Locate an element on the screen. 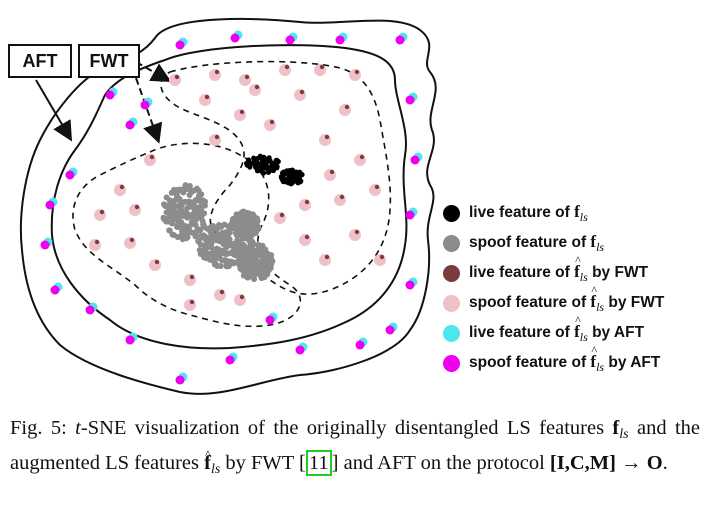 This screenshot has width=709, height=506. caption-fig-label: Fig. 5: is located at coordinates (38, 428).